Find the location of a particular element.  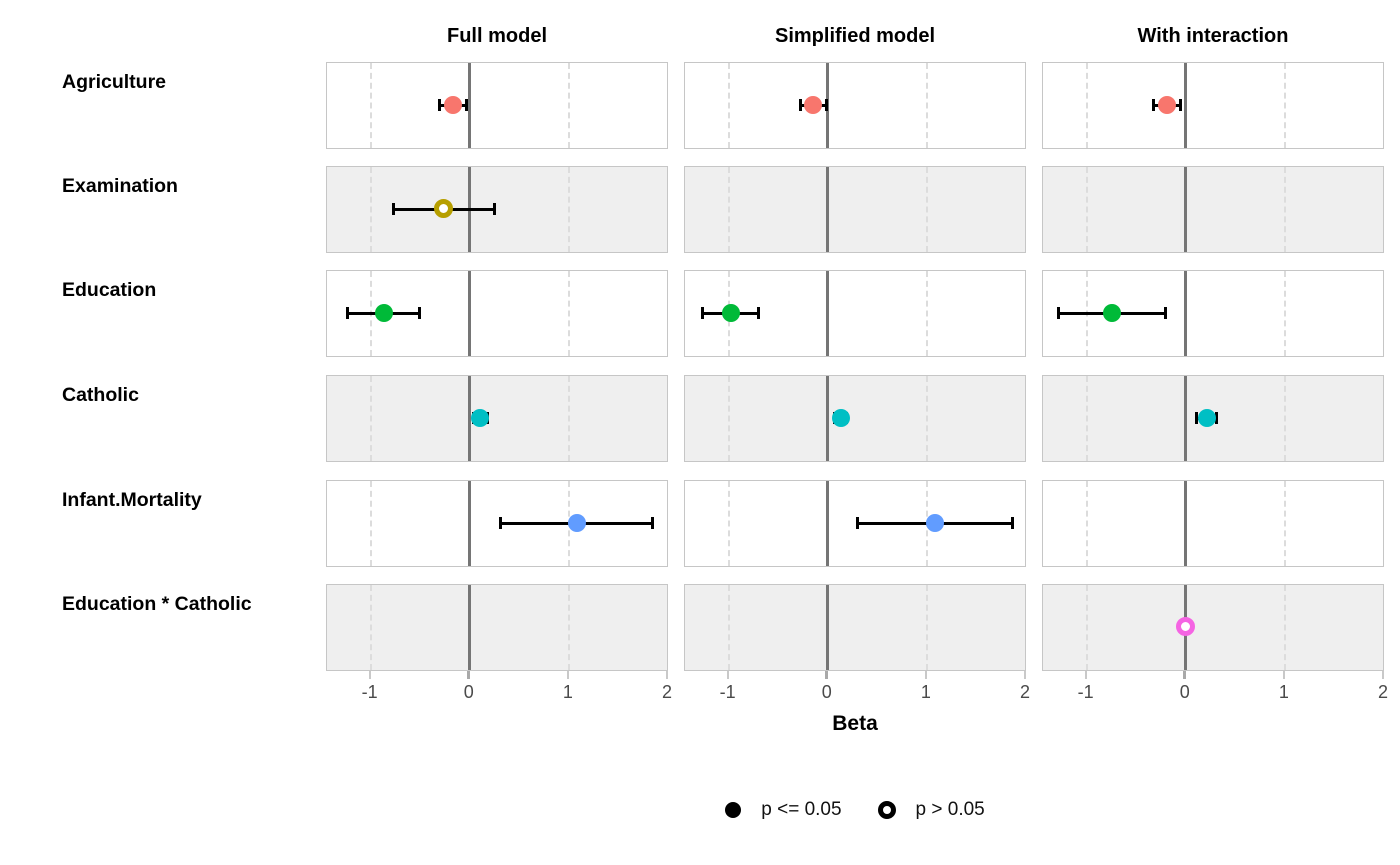

coef-point-education-catholic is located at coordinates (1185, 626).